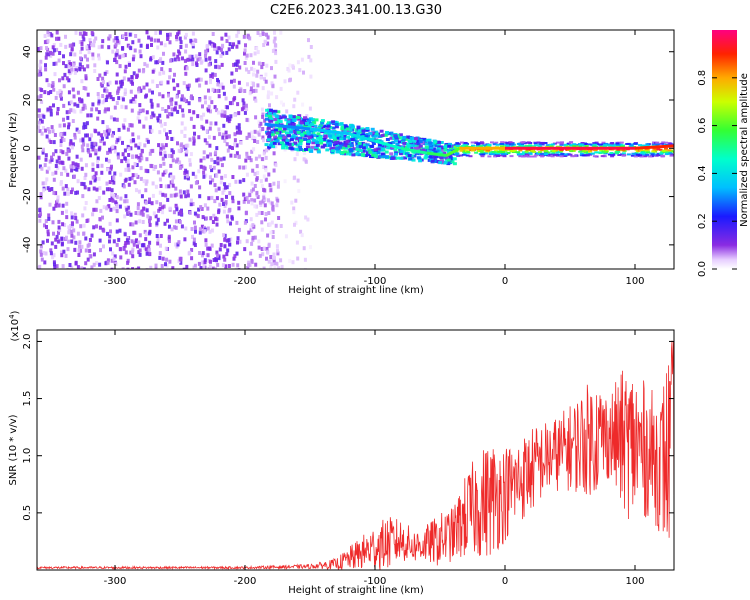  Describe the element at coordinates (14, 325) in the screenshot. I see `y-multiplier-label: (x104)` at that location.